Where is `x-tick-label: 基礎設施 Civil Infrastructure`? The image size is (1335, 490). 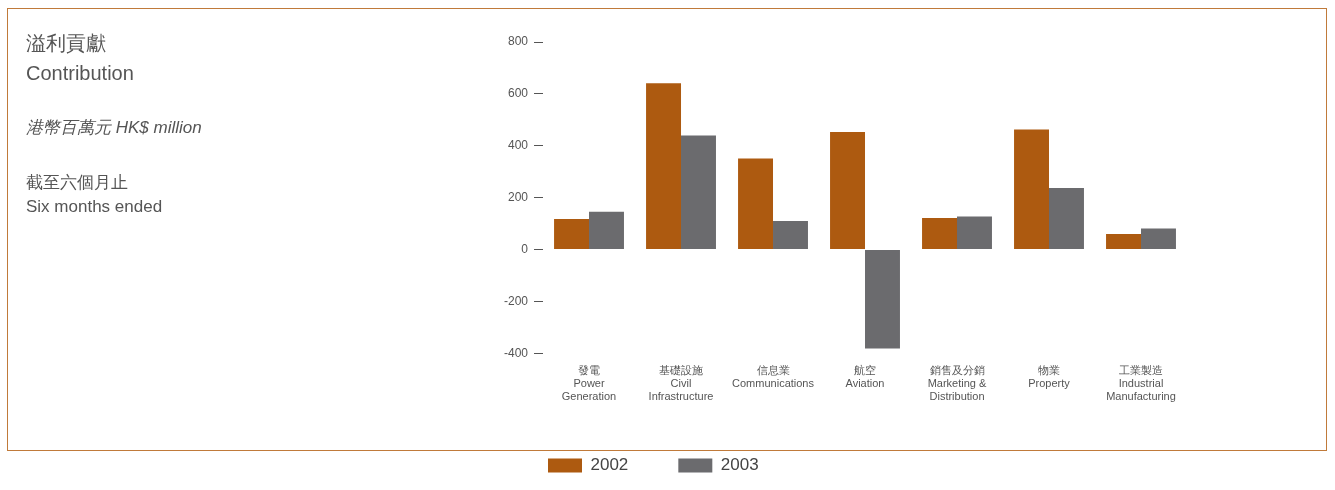
x-tick-label: 基礎設施 Civil Infrastructure is located at coordinates (681, 383).